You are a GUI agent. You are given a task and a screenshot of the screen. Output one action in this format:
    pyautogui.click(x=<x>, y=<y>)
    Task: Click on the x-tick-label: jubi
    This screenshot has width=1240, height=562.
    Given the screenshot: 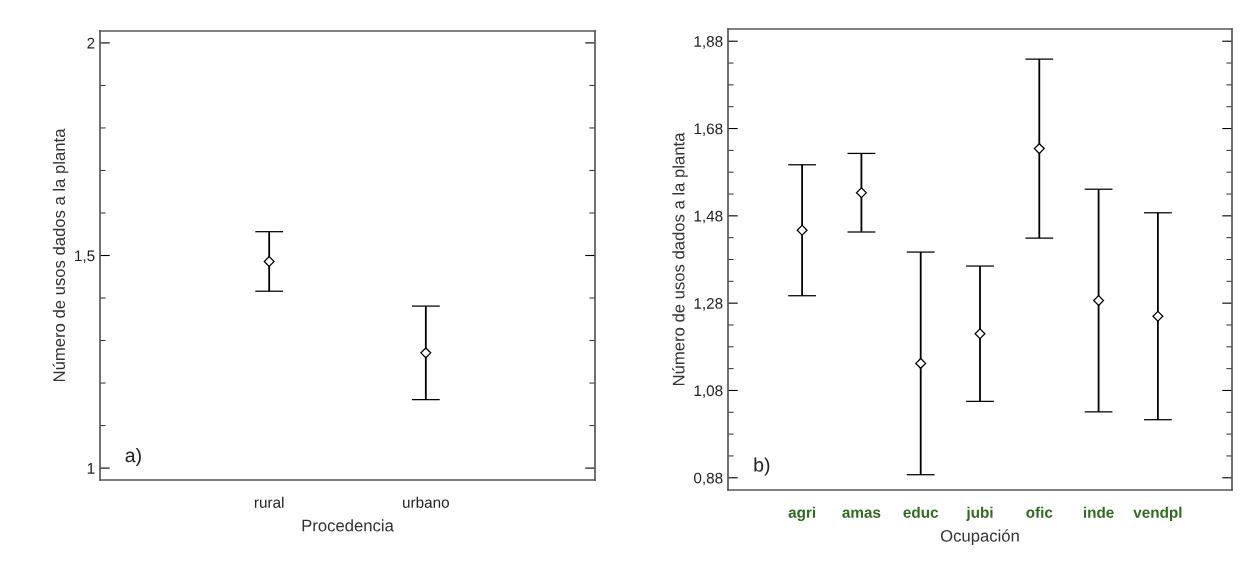 What is the action you would take?
    pyautogui.click(x=979, y=513)
    